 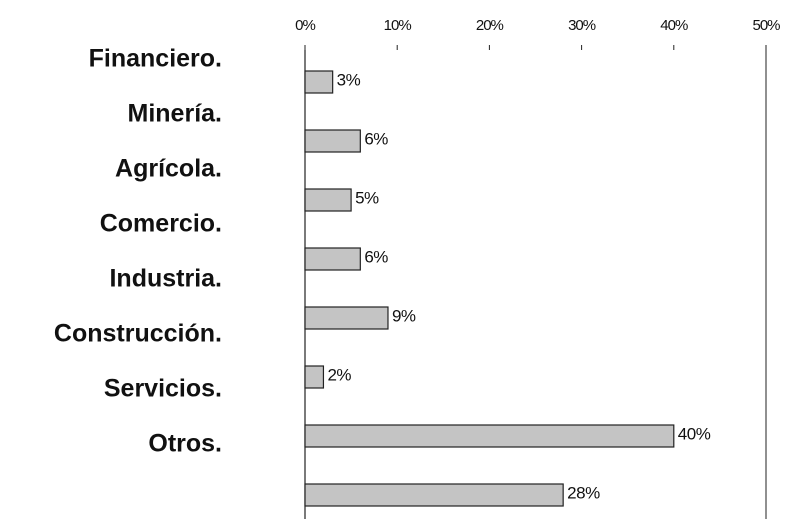 What do you see at coordinates (150, 487) in the screenshot?
I see `label-mask` at bounding box center [150, 487].